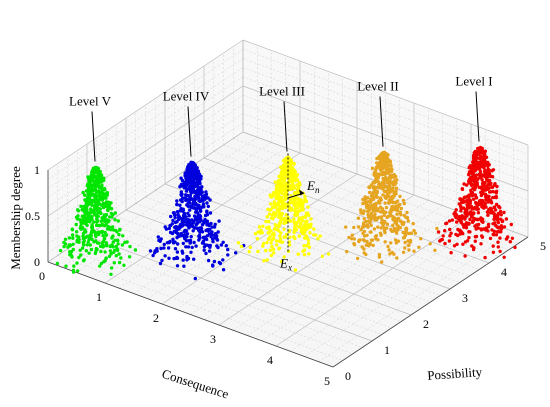 This screenshot has height=407, width=550. Describe the element at coordinates (387, 350) in the screenshot. I see `y-tick-label: 1` at that location.